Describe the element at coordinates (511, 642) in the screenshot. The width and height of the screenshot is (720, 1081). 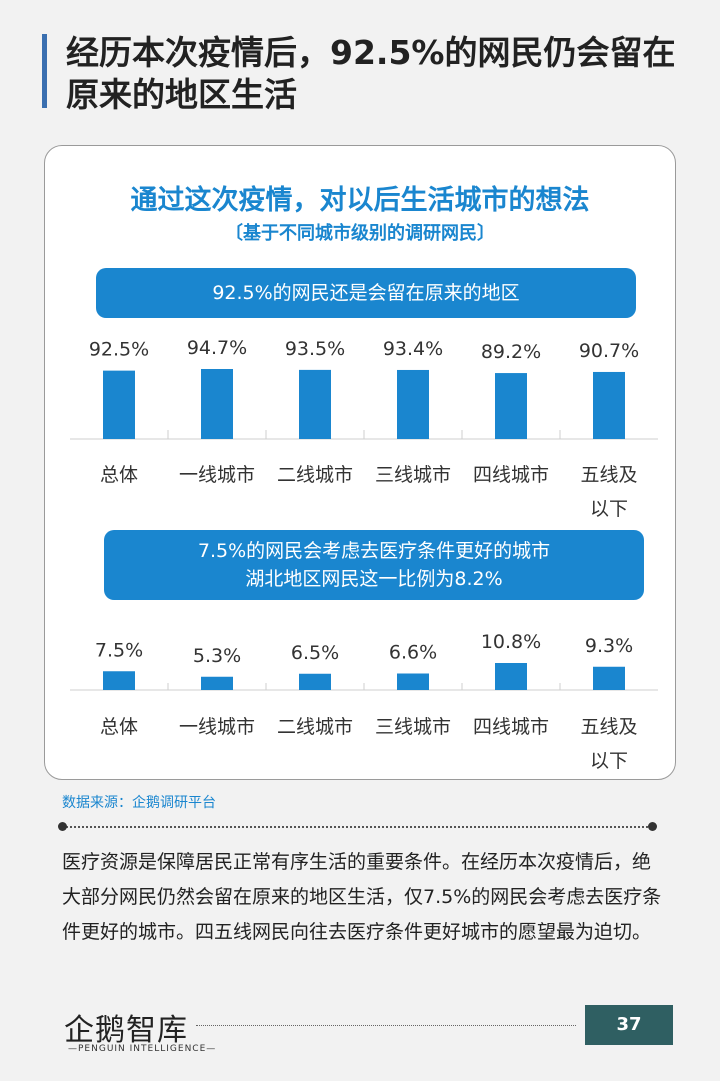
I see `chart2-data-label: 10.8%` at that location.